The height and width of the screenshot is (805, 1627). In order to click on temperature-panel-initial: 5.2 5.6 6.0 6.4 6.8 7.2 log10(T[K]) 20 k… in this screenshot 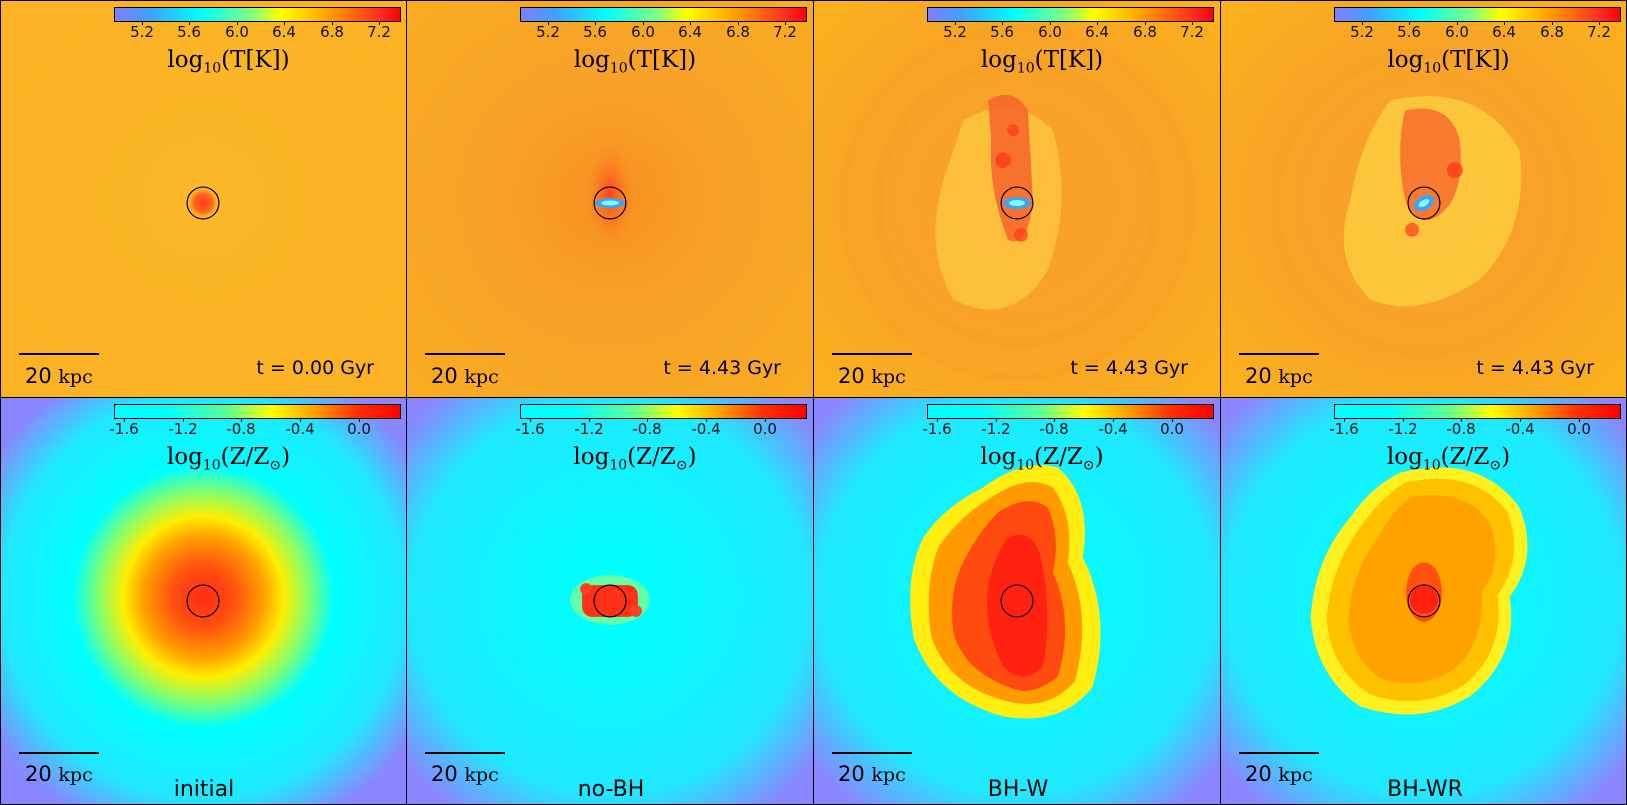, I will do `click(203, 199)`.